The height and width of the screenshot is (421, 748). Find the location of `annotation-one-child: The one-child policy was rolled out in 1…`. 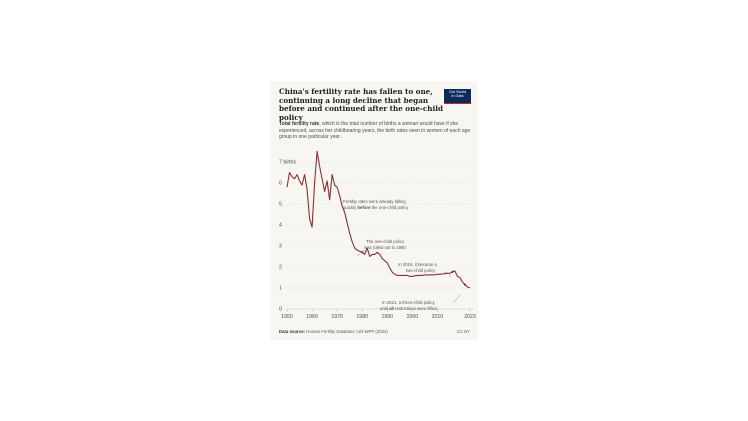

annotation-one-child: The one-child policy was rolled out in 1… is located at coordinates (385, 244).